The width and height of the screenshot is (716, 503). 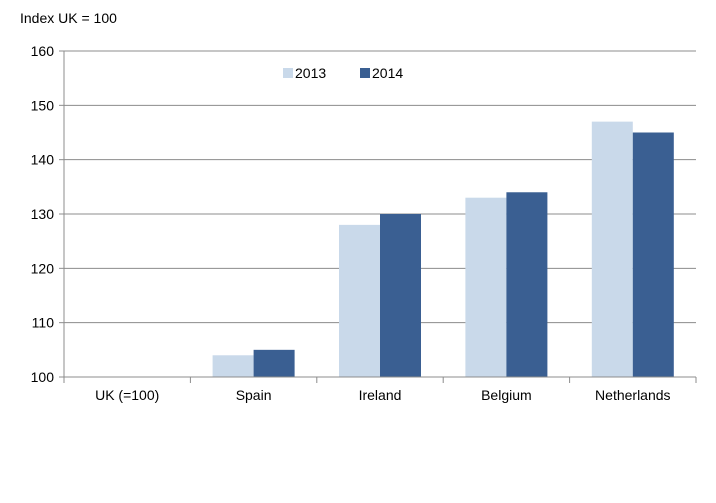 I want to click on y-tick-label: 140, so click(x=43, y=160).